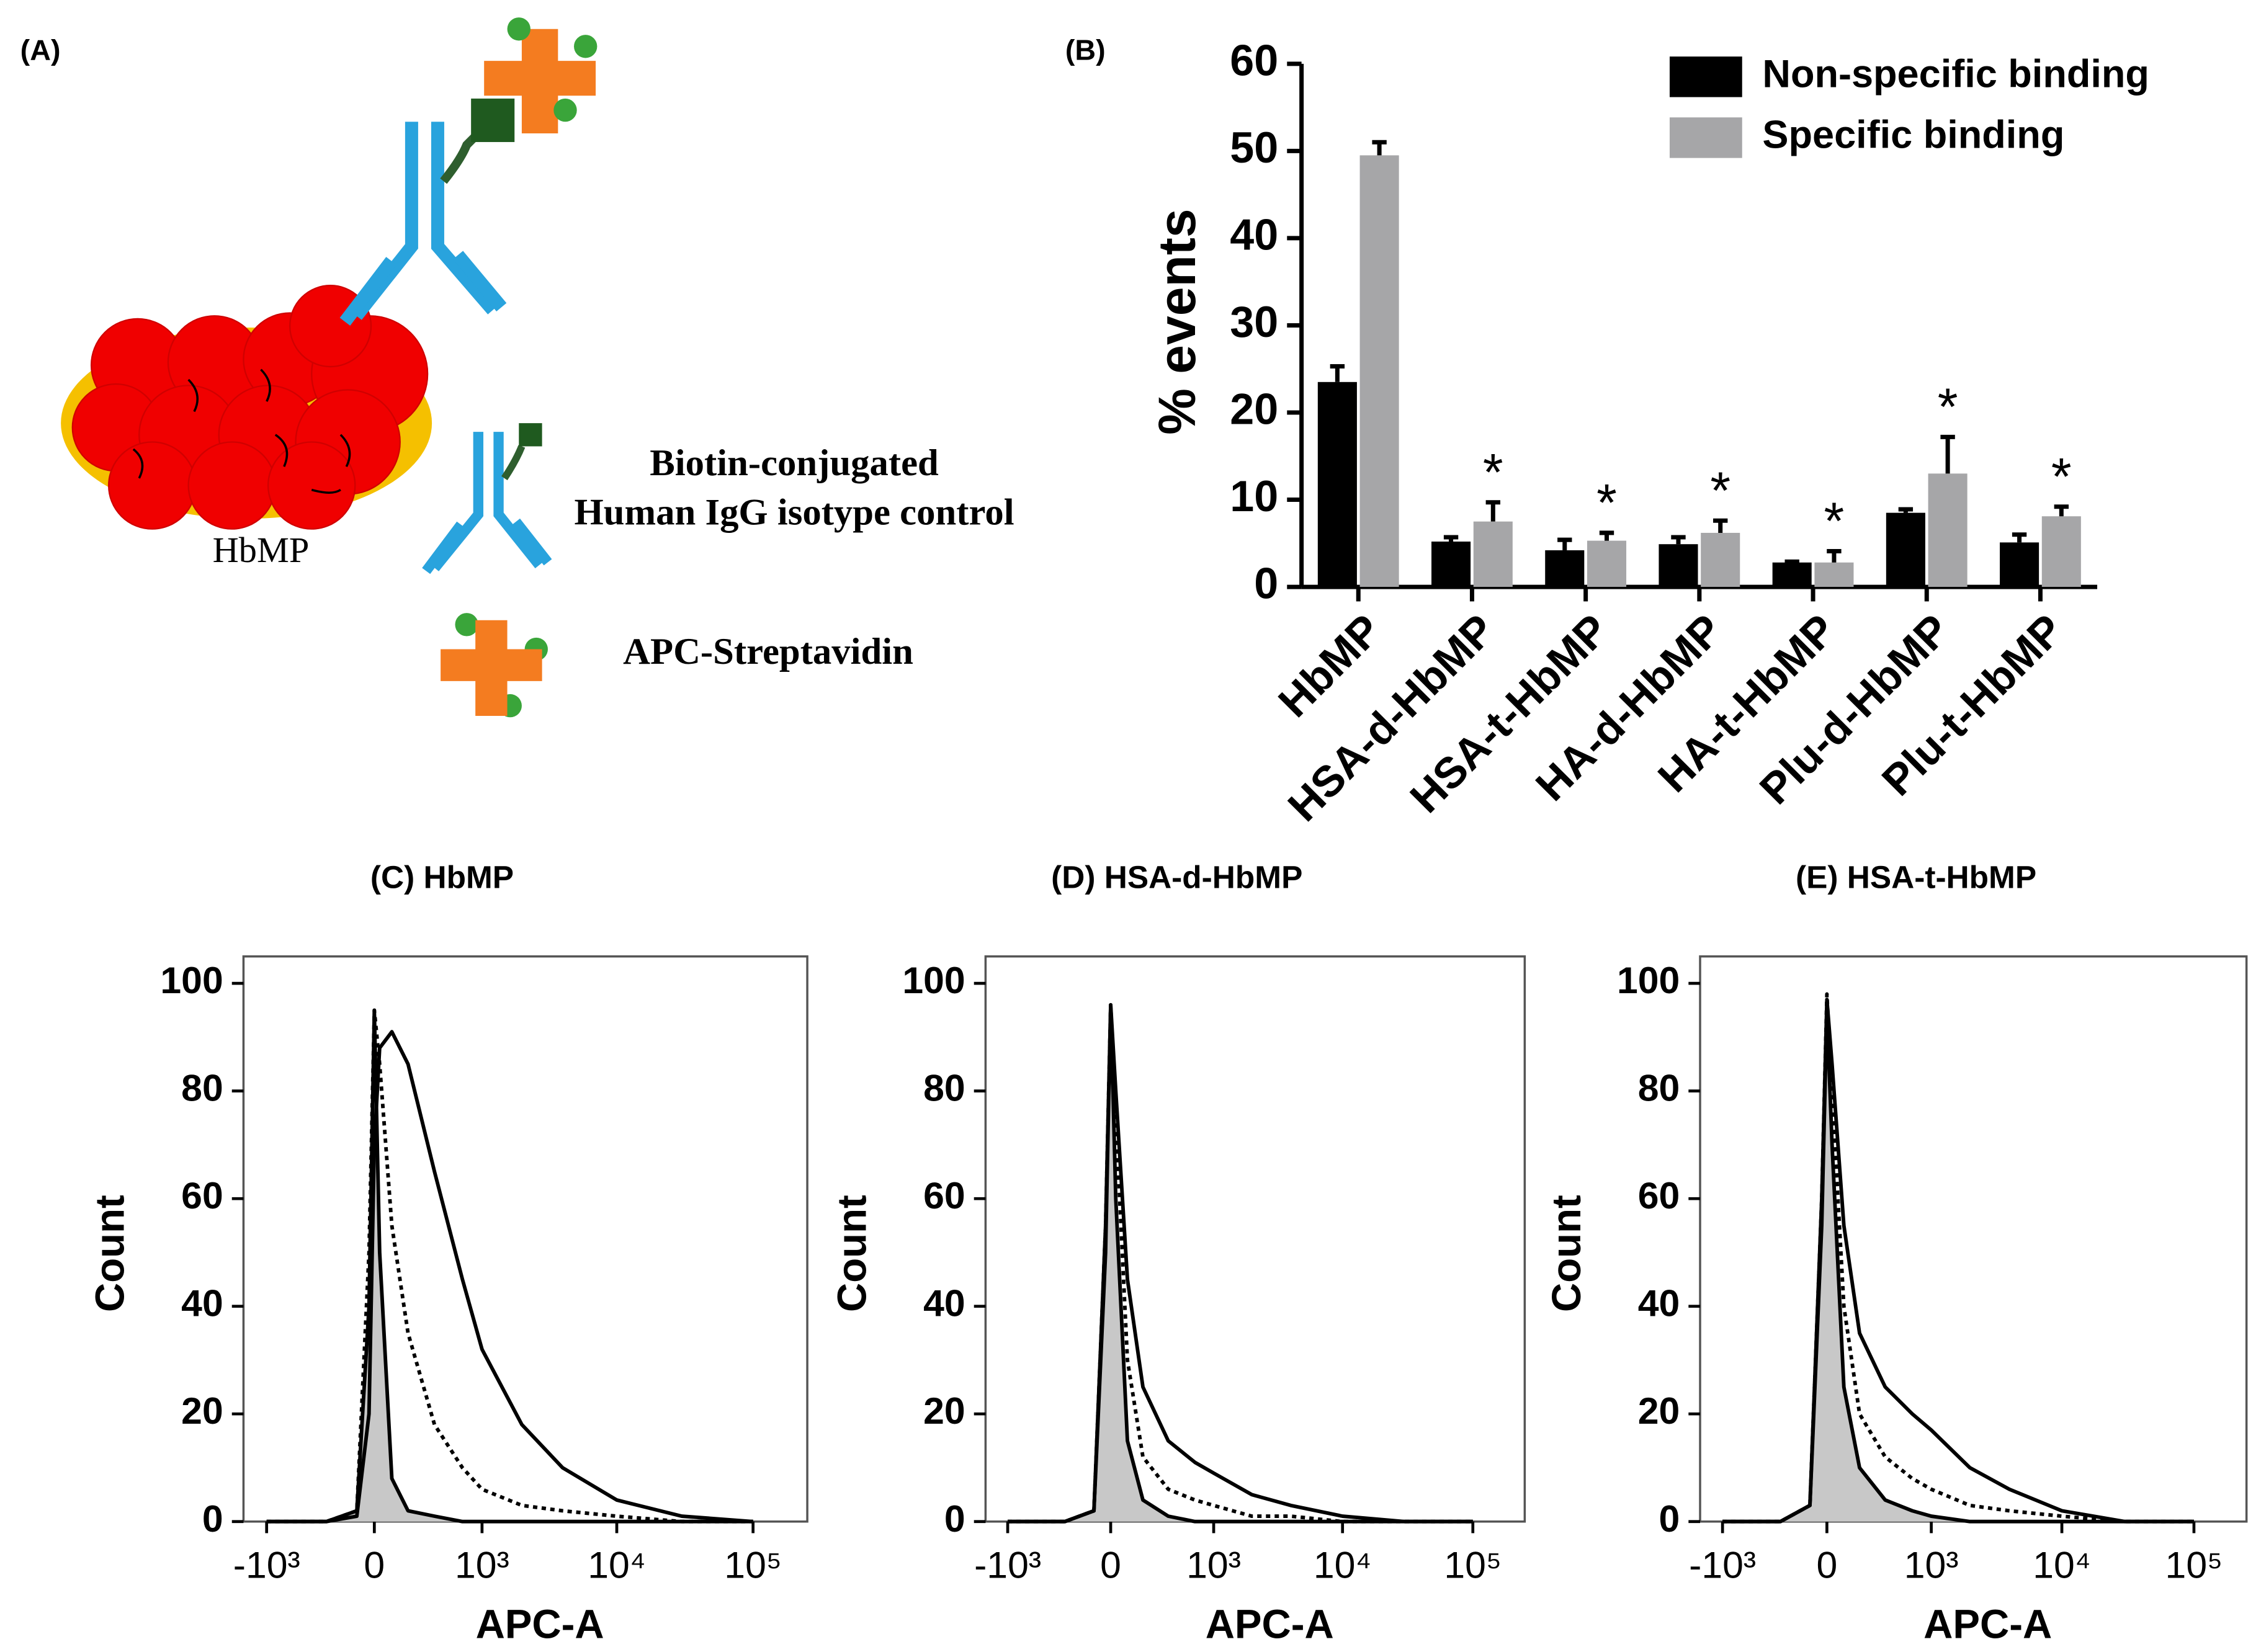 The width and height of the screenshot is (2261, 1652). I want to click on particle-cells, so click(250, 407).